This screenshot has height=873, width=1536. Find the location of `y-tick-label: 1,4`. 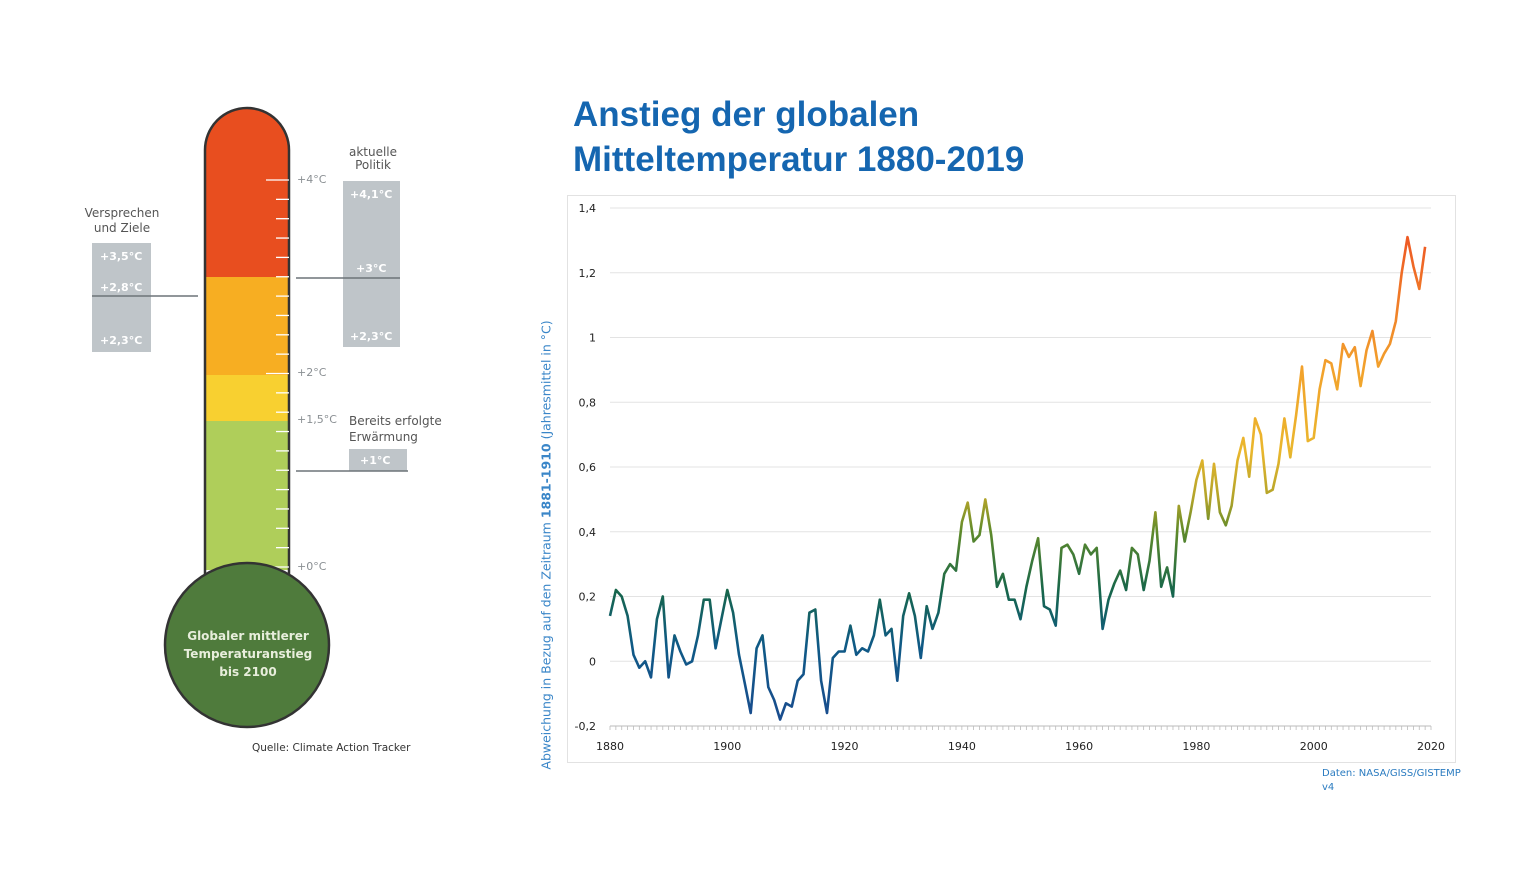

y-tick-label: 1,4 is located at coordinates (588, 208).